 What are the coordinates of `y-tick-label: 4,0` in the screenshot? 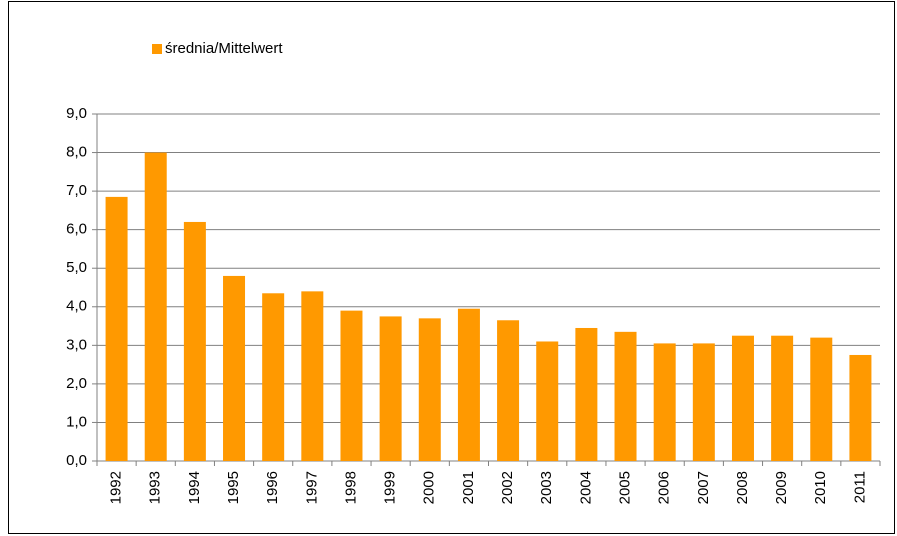 It's located at (76, 306).